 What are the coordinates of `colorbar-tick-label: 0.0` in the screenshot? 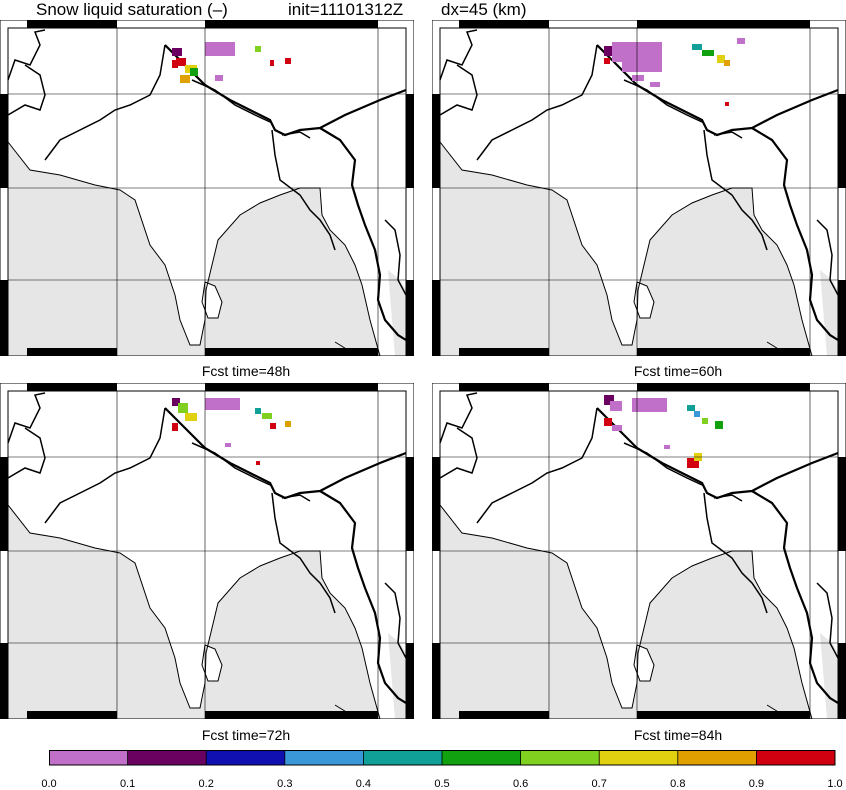 It's located at (49, 784).